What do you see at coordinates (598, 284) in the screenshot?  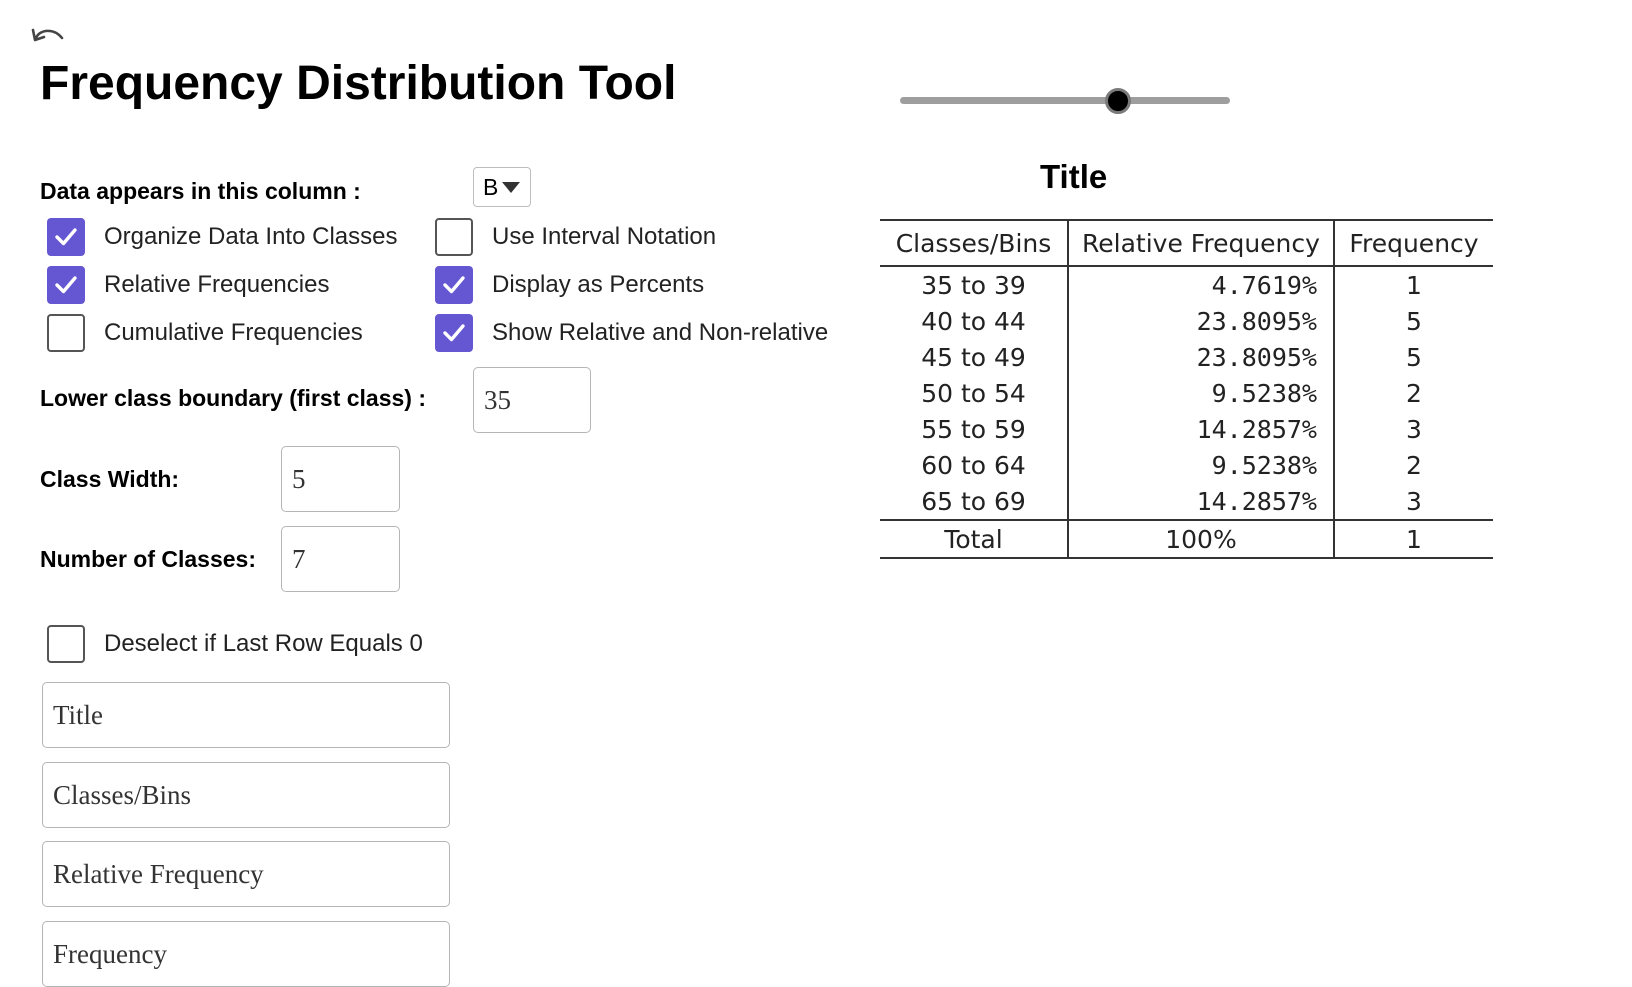 I see `option-label: Display as Percents` at bounding box center [598, 284].